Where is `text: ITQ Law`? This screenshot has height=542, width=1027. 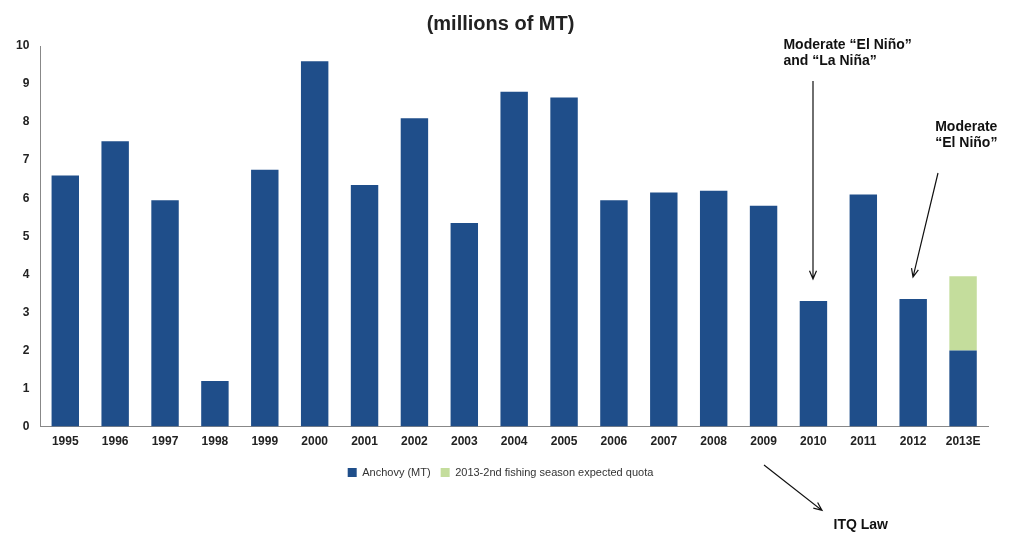 text: ITQ Law is located at coordinates (861, 524).